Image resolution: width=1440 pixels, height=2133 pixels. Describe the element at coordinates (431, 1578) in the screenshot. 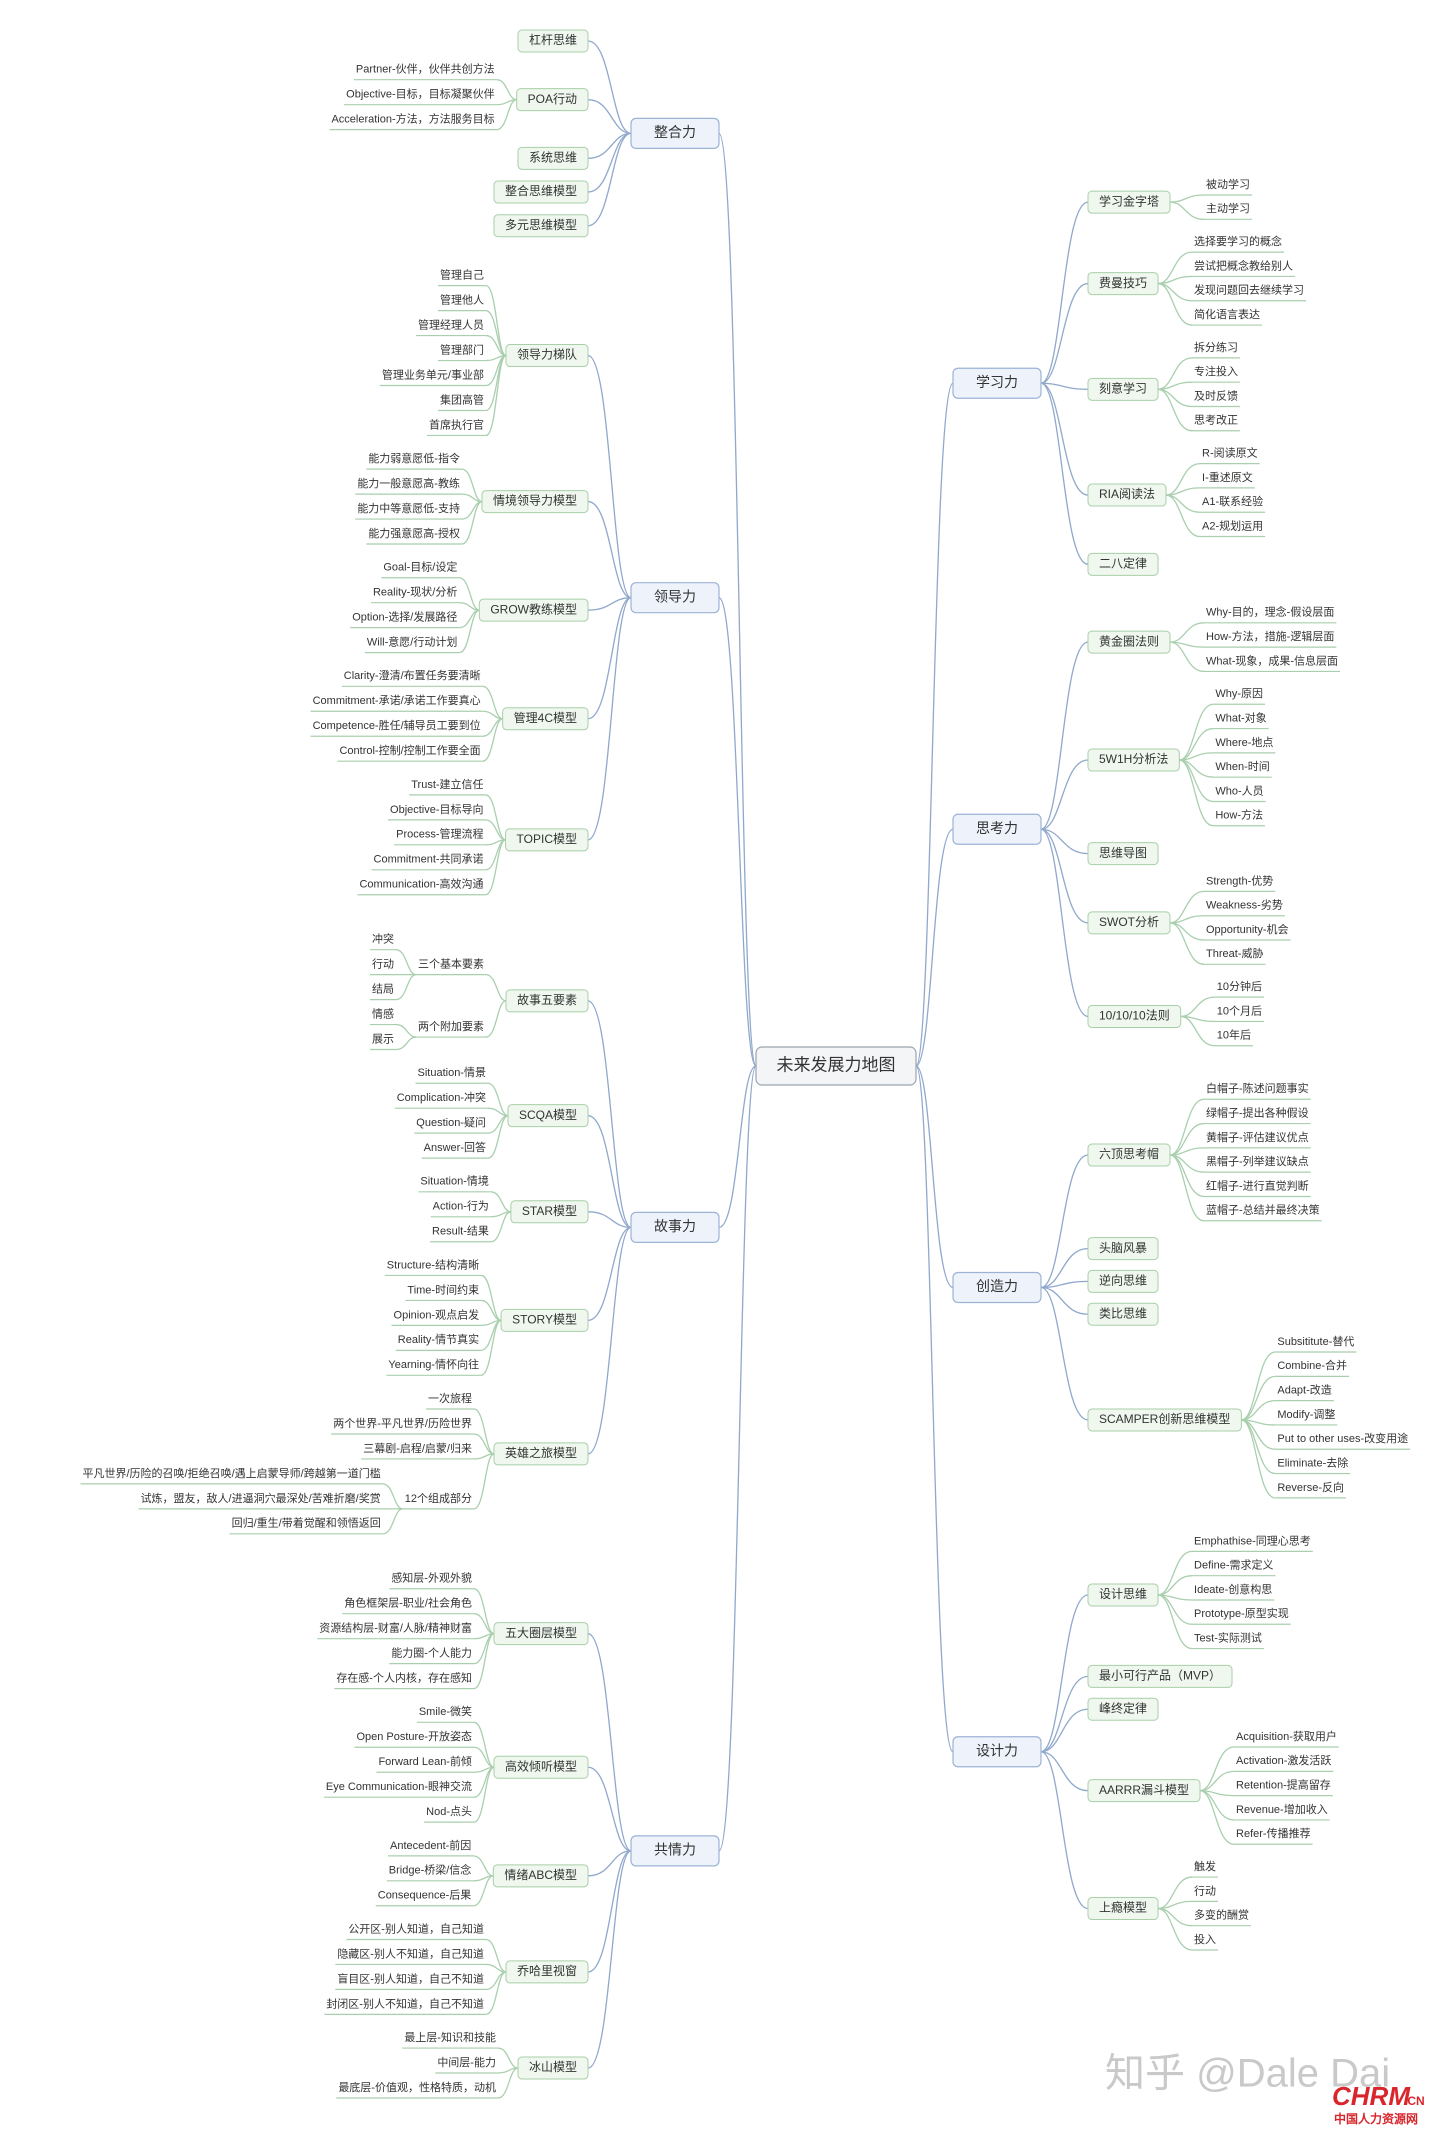

I see `leaf-label: 感知层-外观外貌` at that location.